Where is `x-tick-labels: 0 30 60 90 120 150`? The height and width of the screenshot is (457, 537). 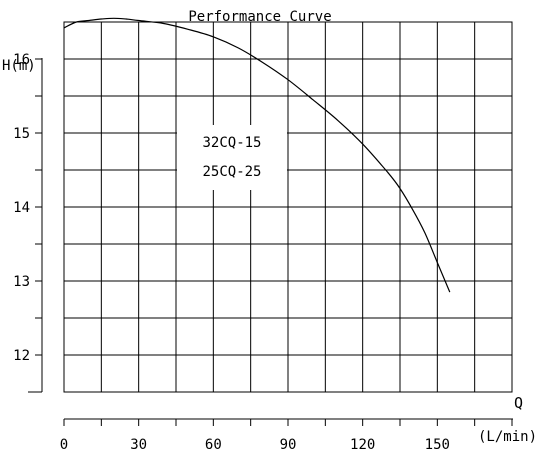 x-tick-labels: 0 30 60 90 120 150 is located at coordinates (255, 445).